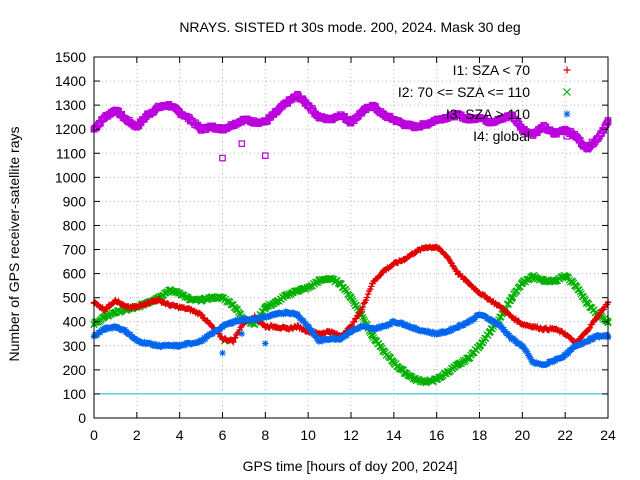 This screenshot has width=640, height=480. What do you see at coordinates (70, 177) in the screenshot?
I see `y-tick-label: 1000` at bounding box center [70, 177].